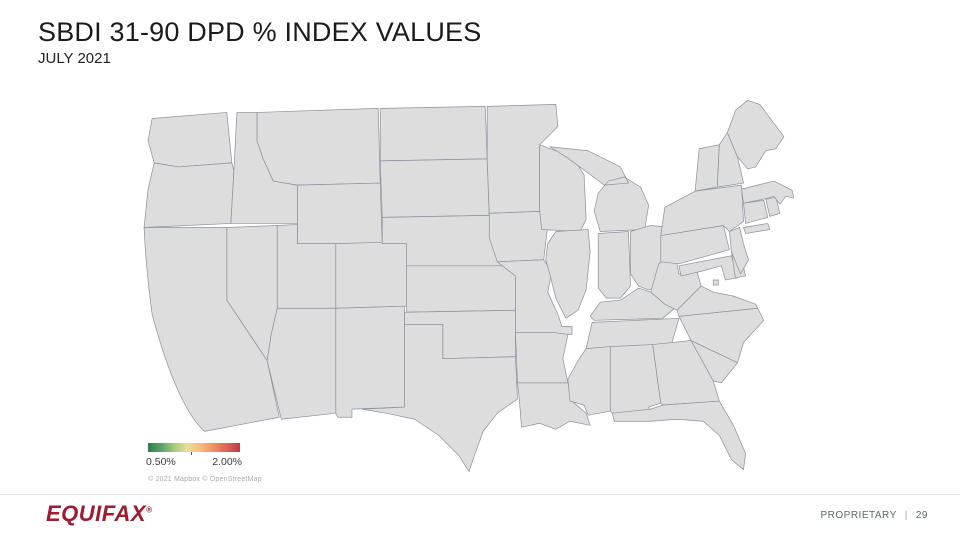 The height and width of the screenshot is (540, 960). I want to click on equifax-logo: EQUIFAX®, so click(99, 514).